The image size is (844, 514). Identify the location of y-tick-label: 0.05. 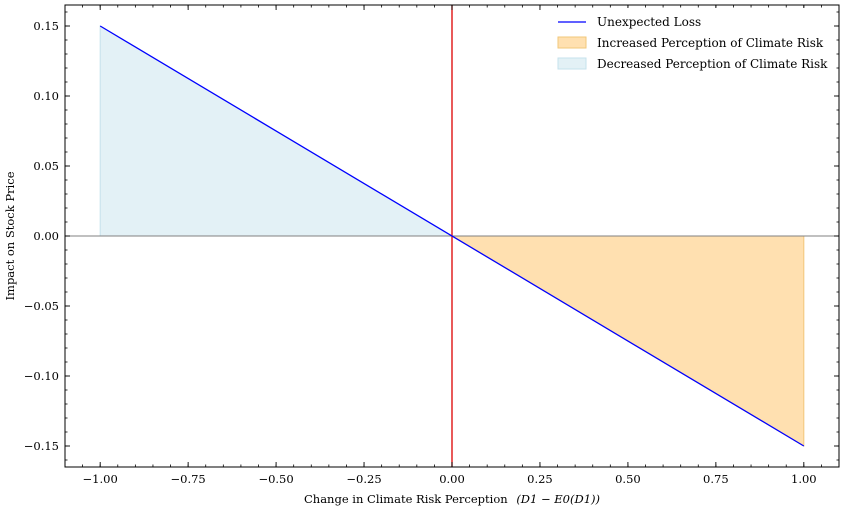
(46, 166).